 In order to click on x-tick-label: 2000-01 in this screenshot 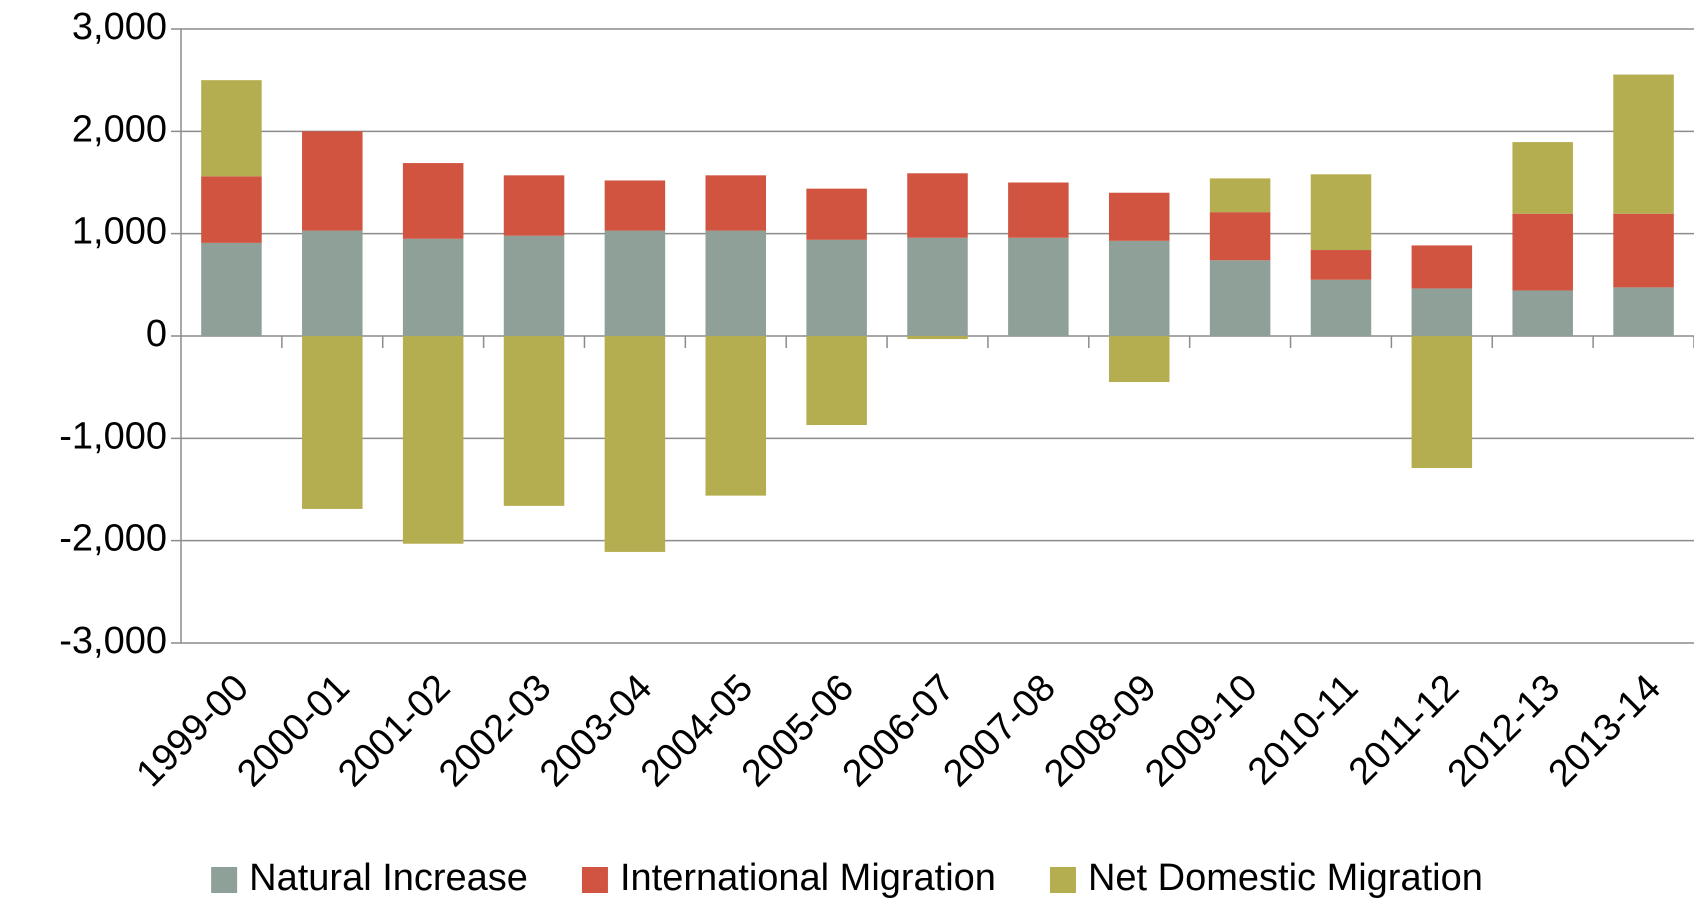, I will do `click(293, 731)`.